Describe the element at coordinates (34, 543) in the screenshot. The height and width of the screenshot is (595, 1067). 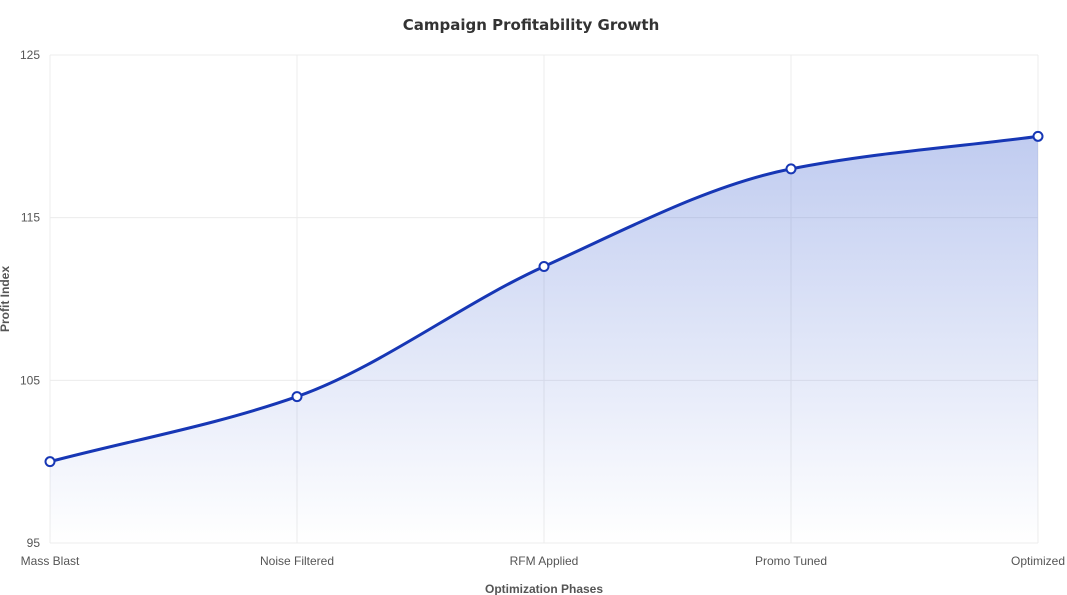
I see `y-tick-label: 95` at that location.